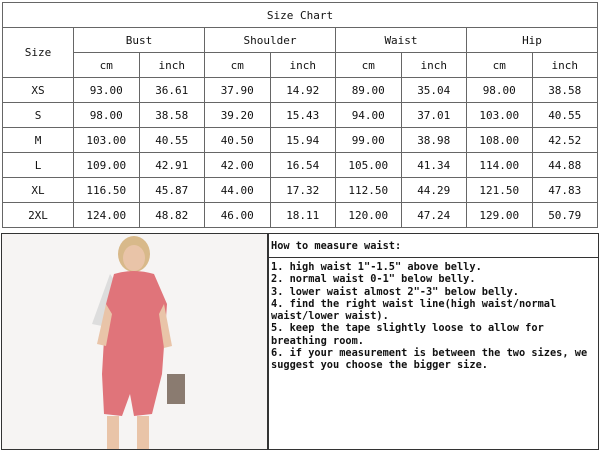 The width and height of the screenshot is (600, 453). I want to click on value-cell: 15.43, so click(302, 115).